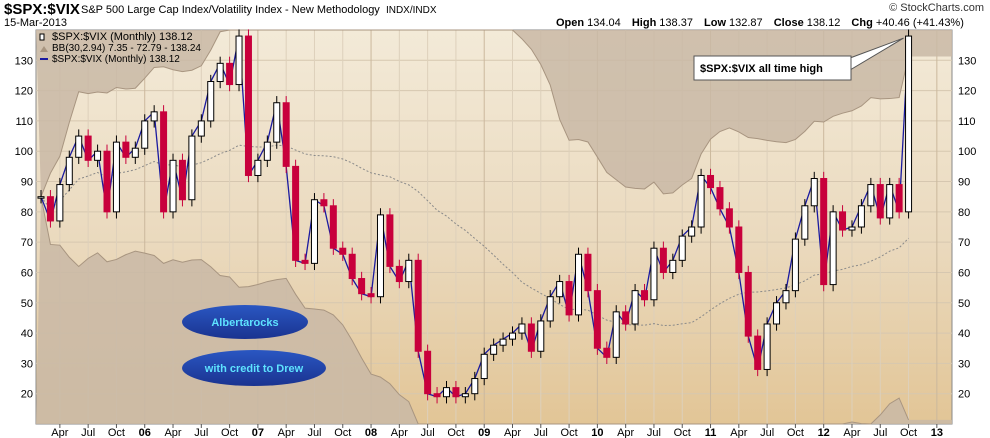 This screenshot has height=438, width=990. I want to click on close-label: Close, so click(788, 23).